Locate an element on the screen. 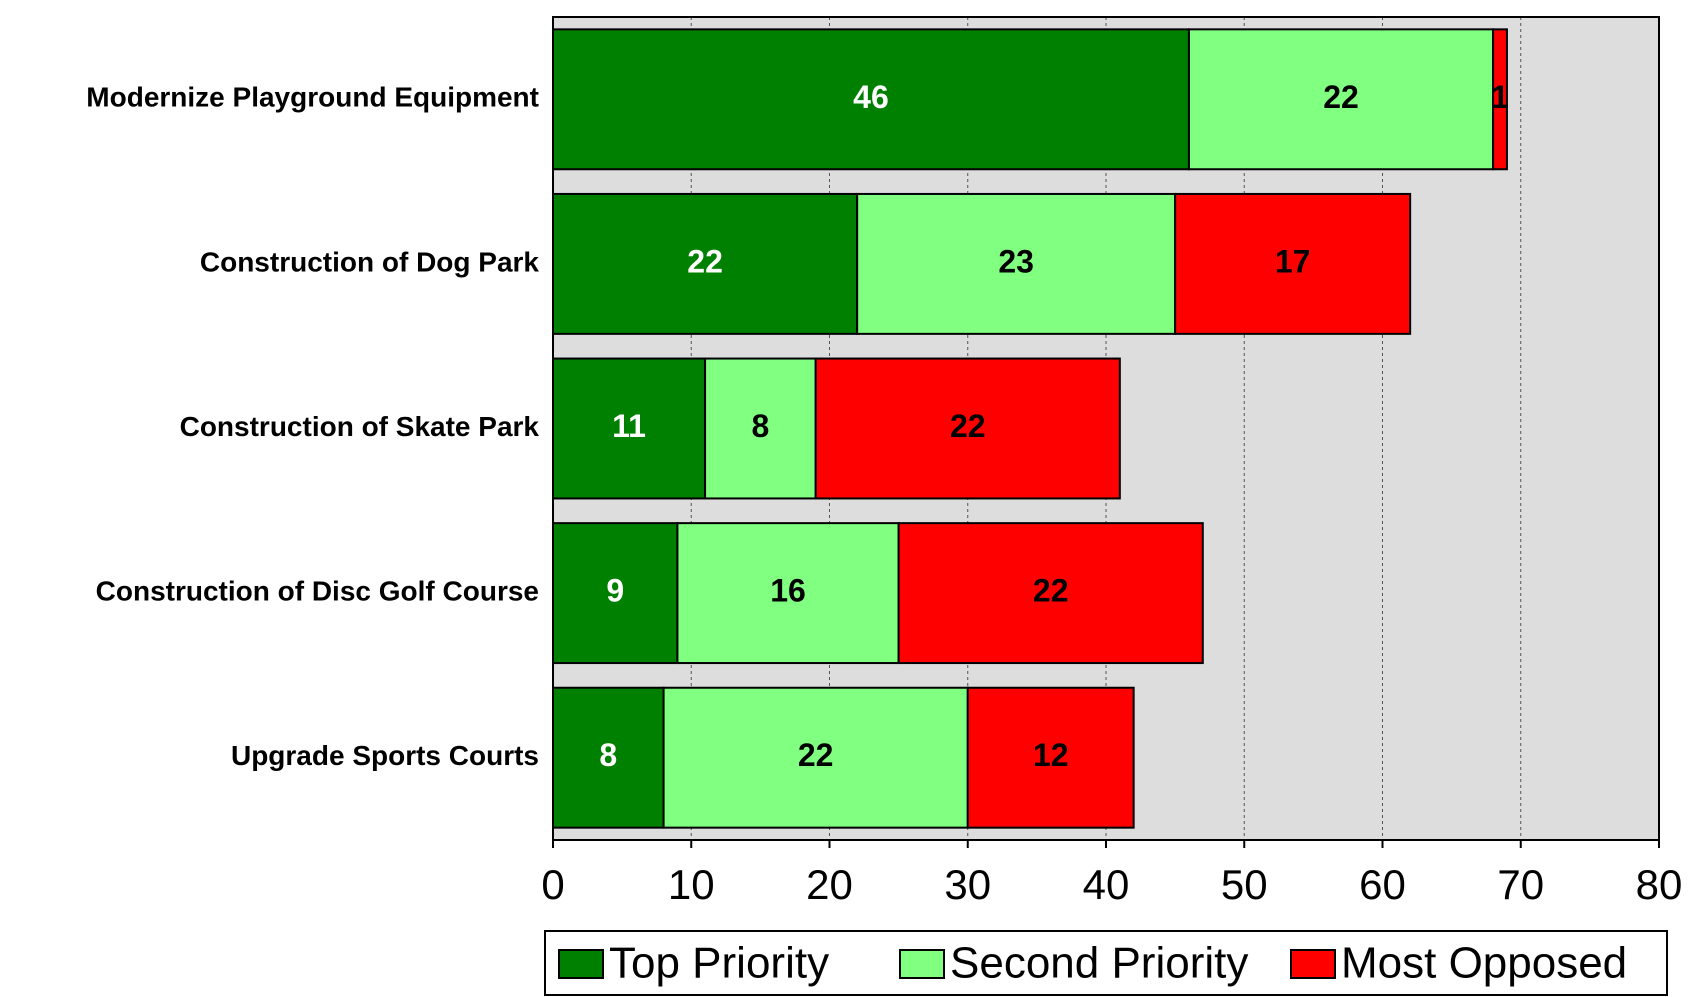 The image size is (1696, 997). y-tick-label: Construction of Skate Park is located at coordinates (360, 426).